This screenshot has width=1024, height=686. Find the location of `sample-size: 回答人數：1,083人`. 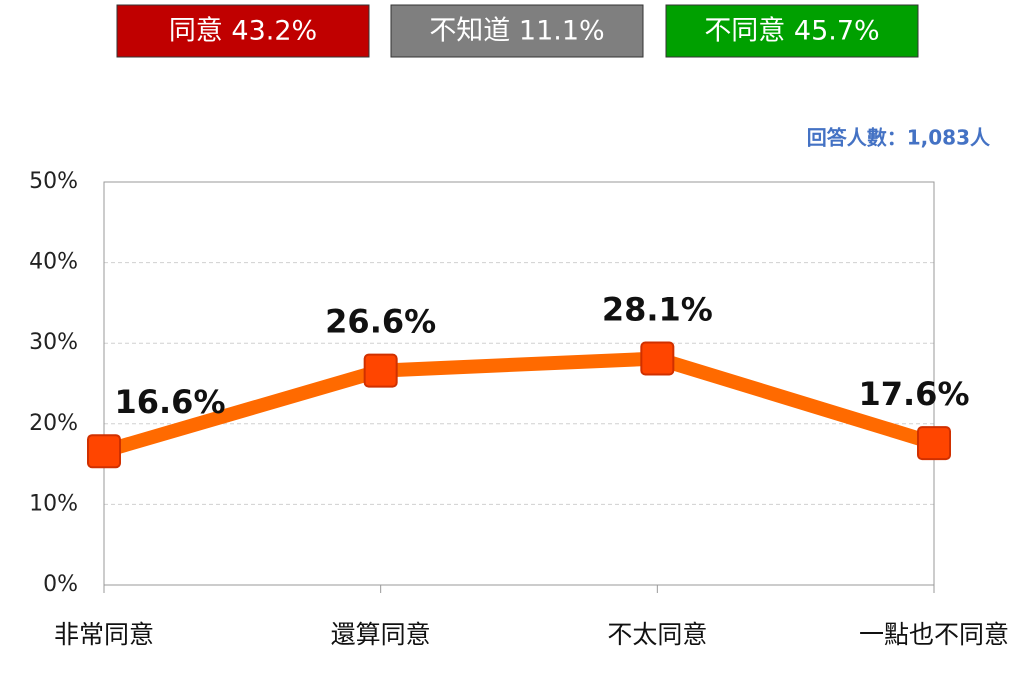

sample-size: 回答人數：1,083人 is located at coordinates (899, 138).